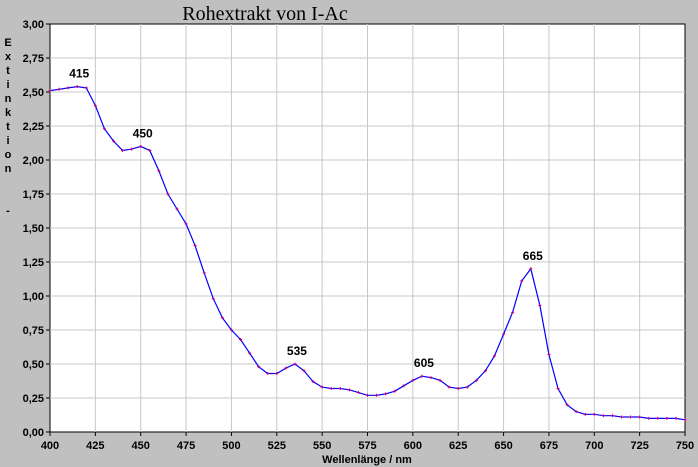 The width and height of the screenshot is (698, 467). What do you see at coordinates (639, 446) in the screenshot?
I see `x-tick-label: 725` at bounding box center [639, 446].